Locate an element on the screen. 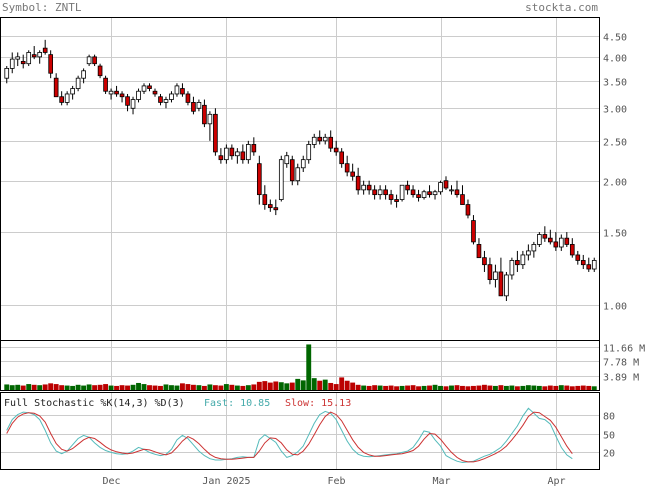 Image resolution: width=655 pixels, height=486 pixels. volume-y-tick-label: 11.66 M is located at coordinates (624, 349).